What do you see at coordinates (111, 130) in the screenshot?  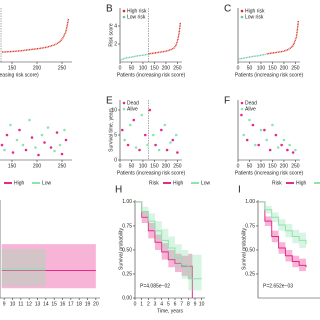 I see `y-axis-label: Survival time, years` at bounding box center [111, 130].